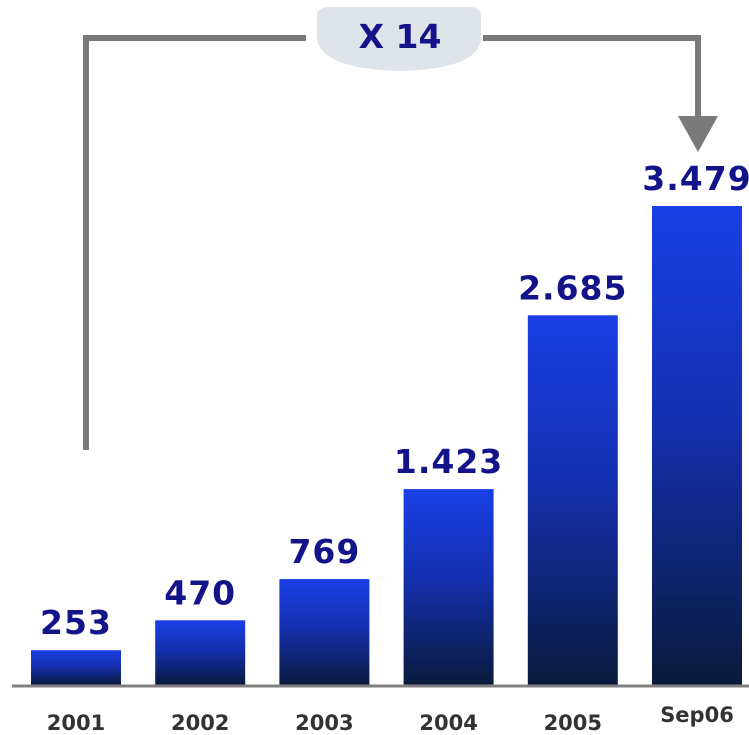  I want to click on value-label-2004: 1.423, so click(448, 461).